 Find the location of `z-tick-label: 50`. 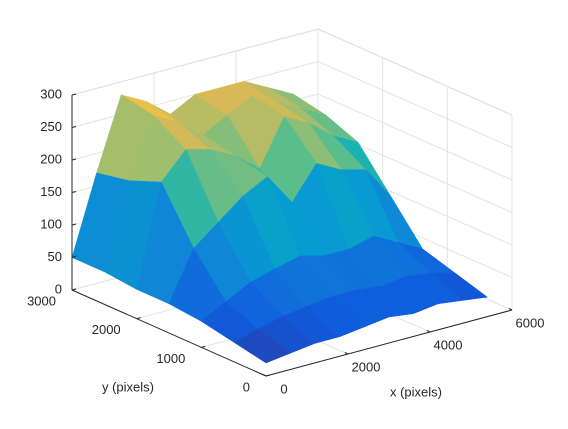

z-tick-label: 50 is located at coordinates (55, 256).